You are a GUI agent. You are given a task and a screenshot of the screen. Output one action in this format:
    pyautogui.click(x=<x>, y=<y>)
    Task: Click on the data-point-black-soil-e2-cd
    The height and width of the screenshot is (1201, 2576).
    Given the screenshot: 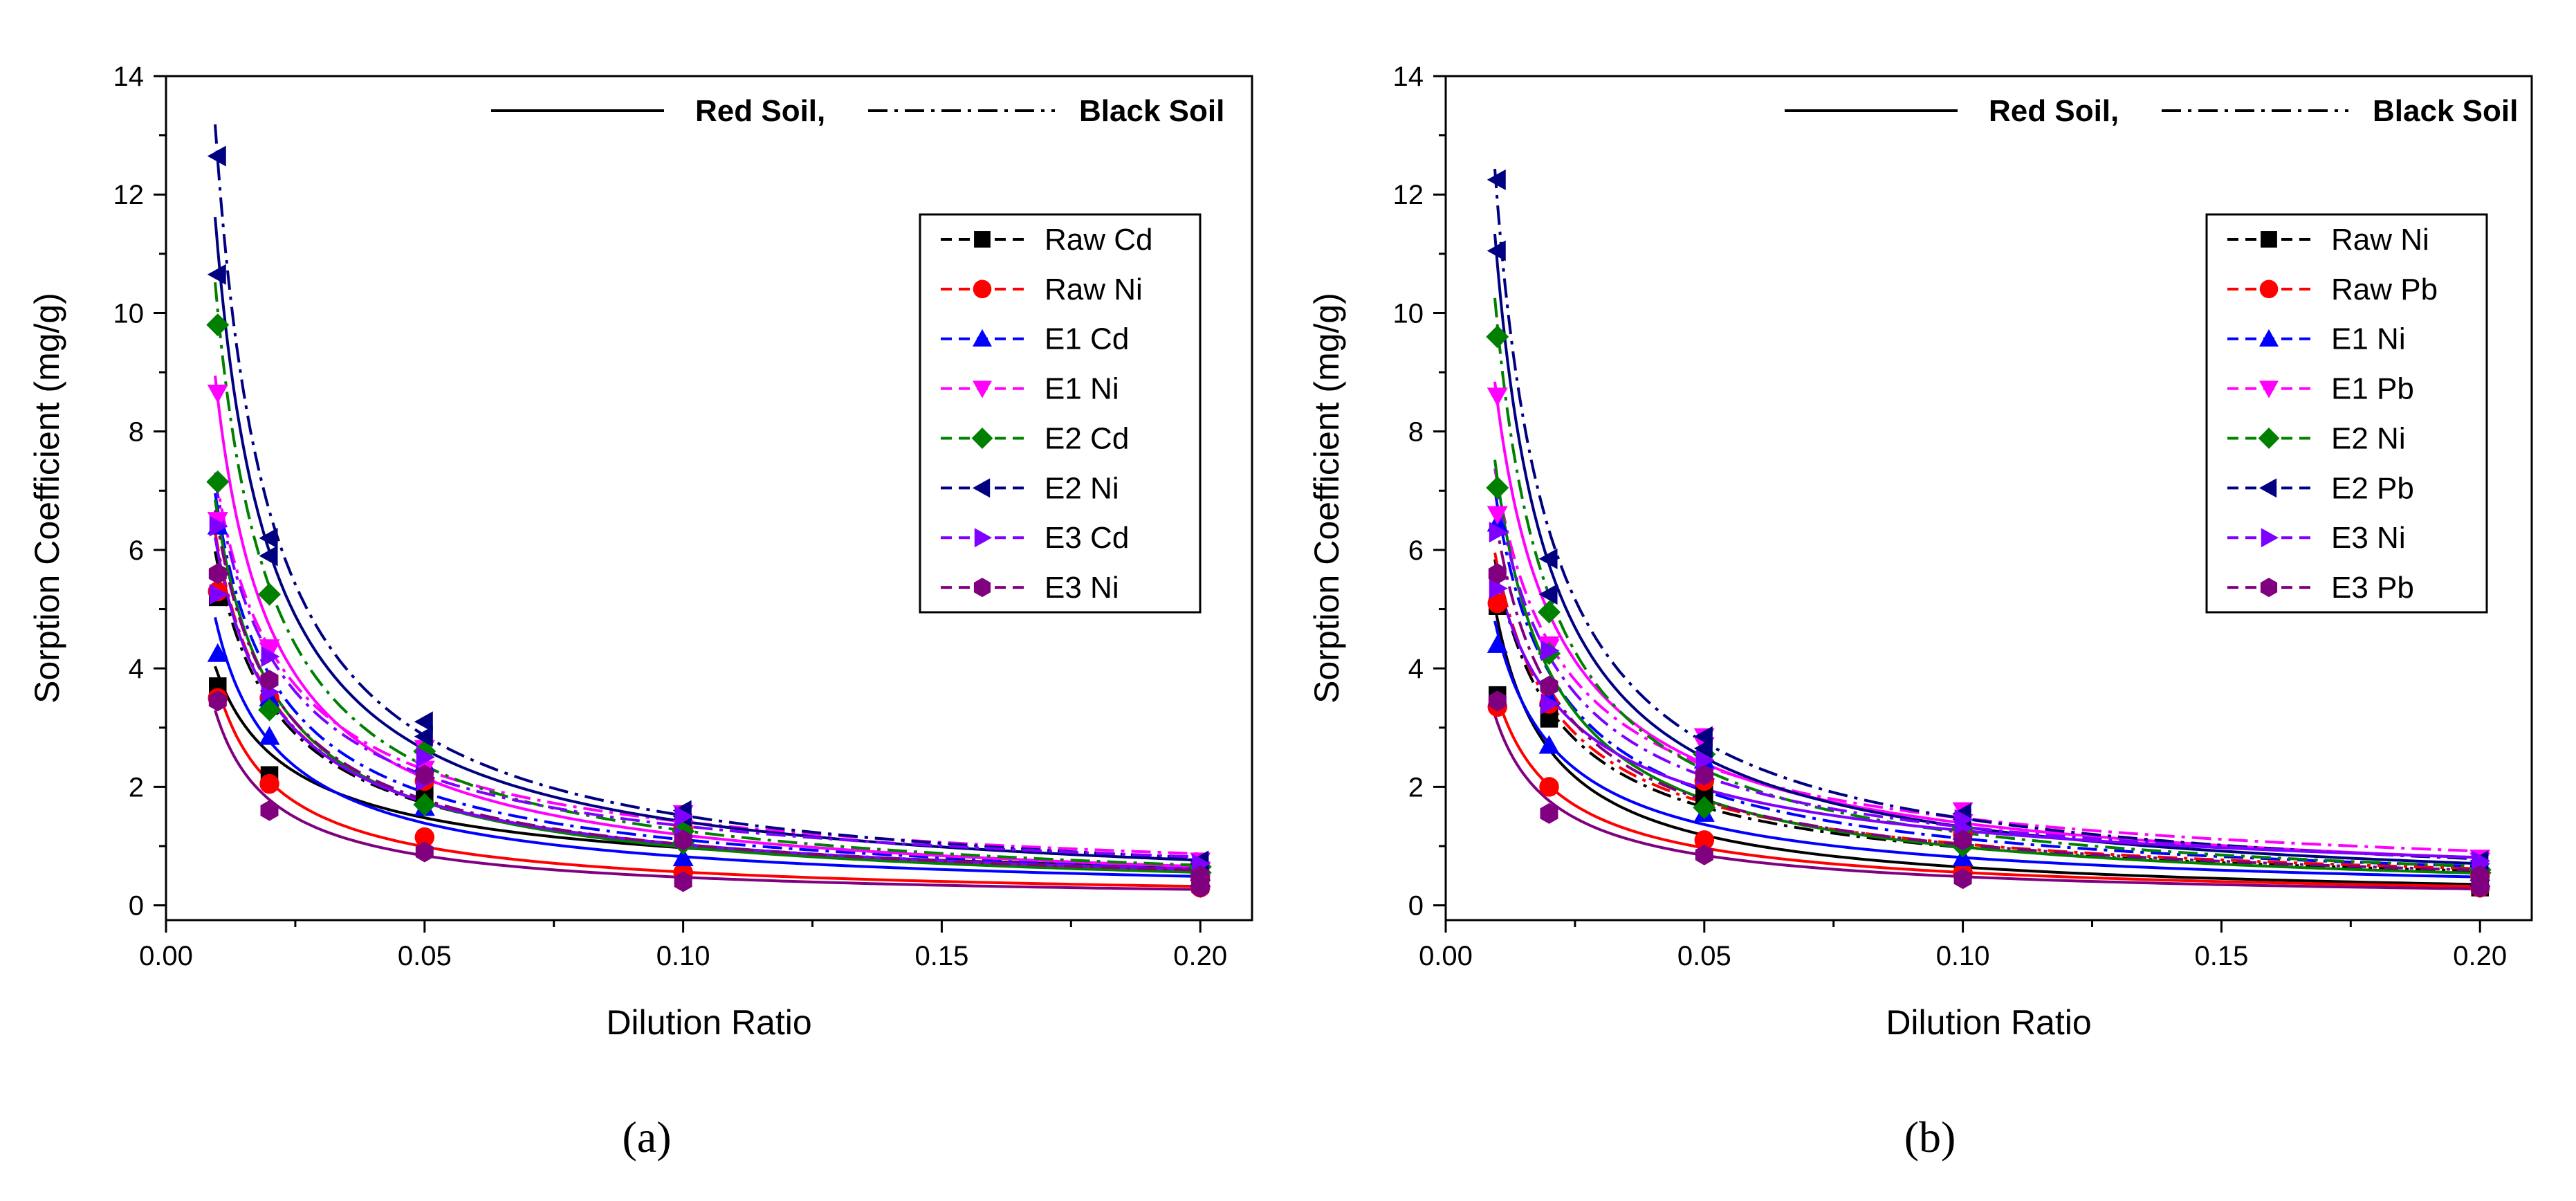 What is the action you would take?
    pyautogui.click(x=270, y=594)
    